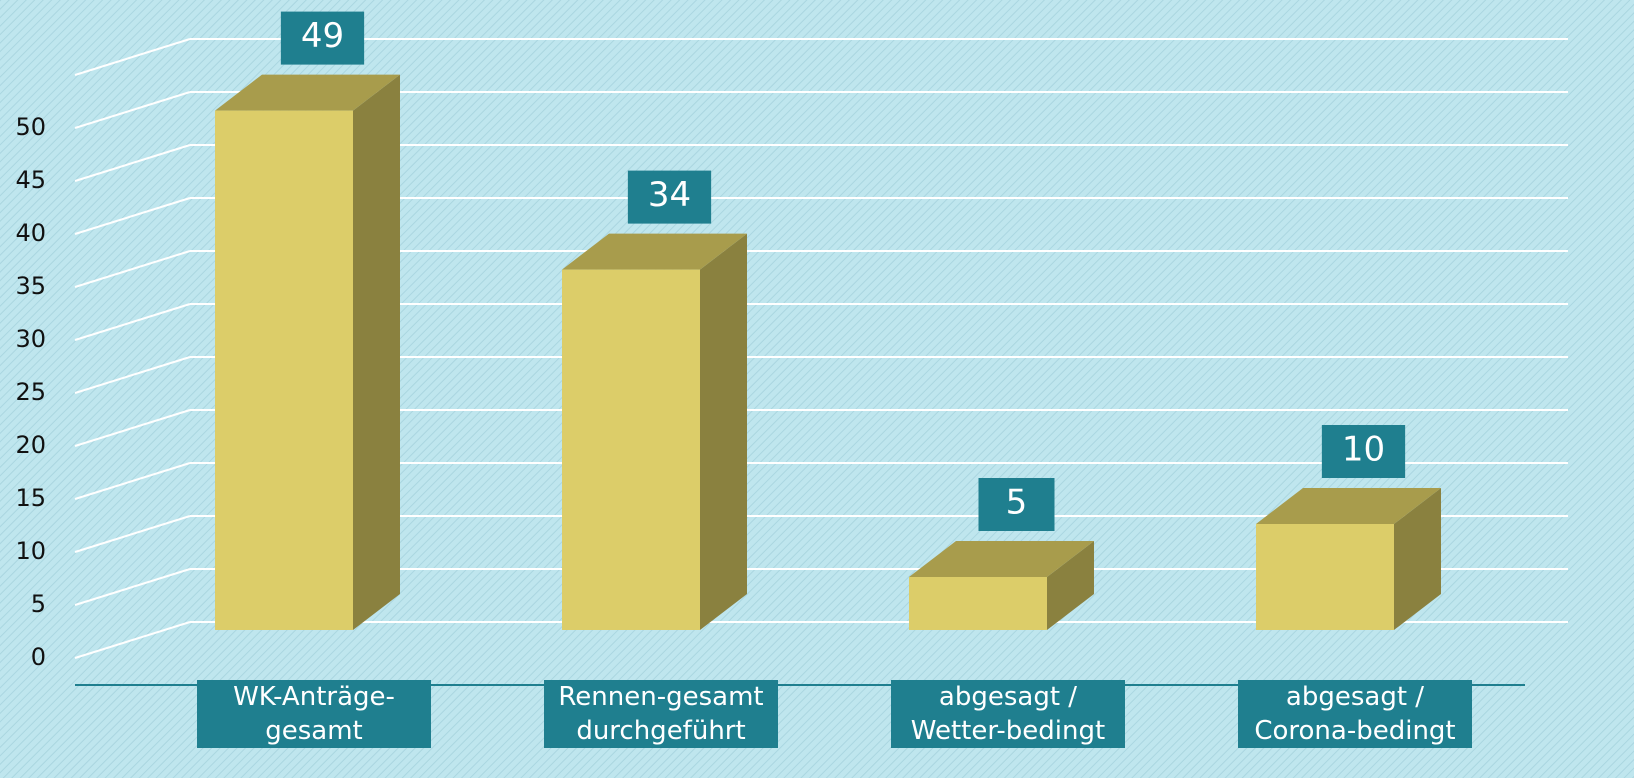  What do you see at coordinates (30, 127) in the screenshot?
I see `y-tick-label: 50` at bounding box center [30, 127].